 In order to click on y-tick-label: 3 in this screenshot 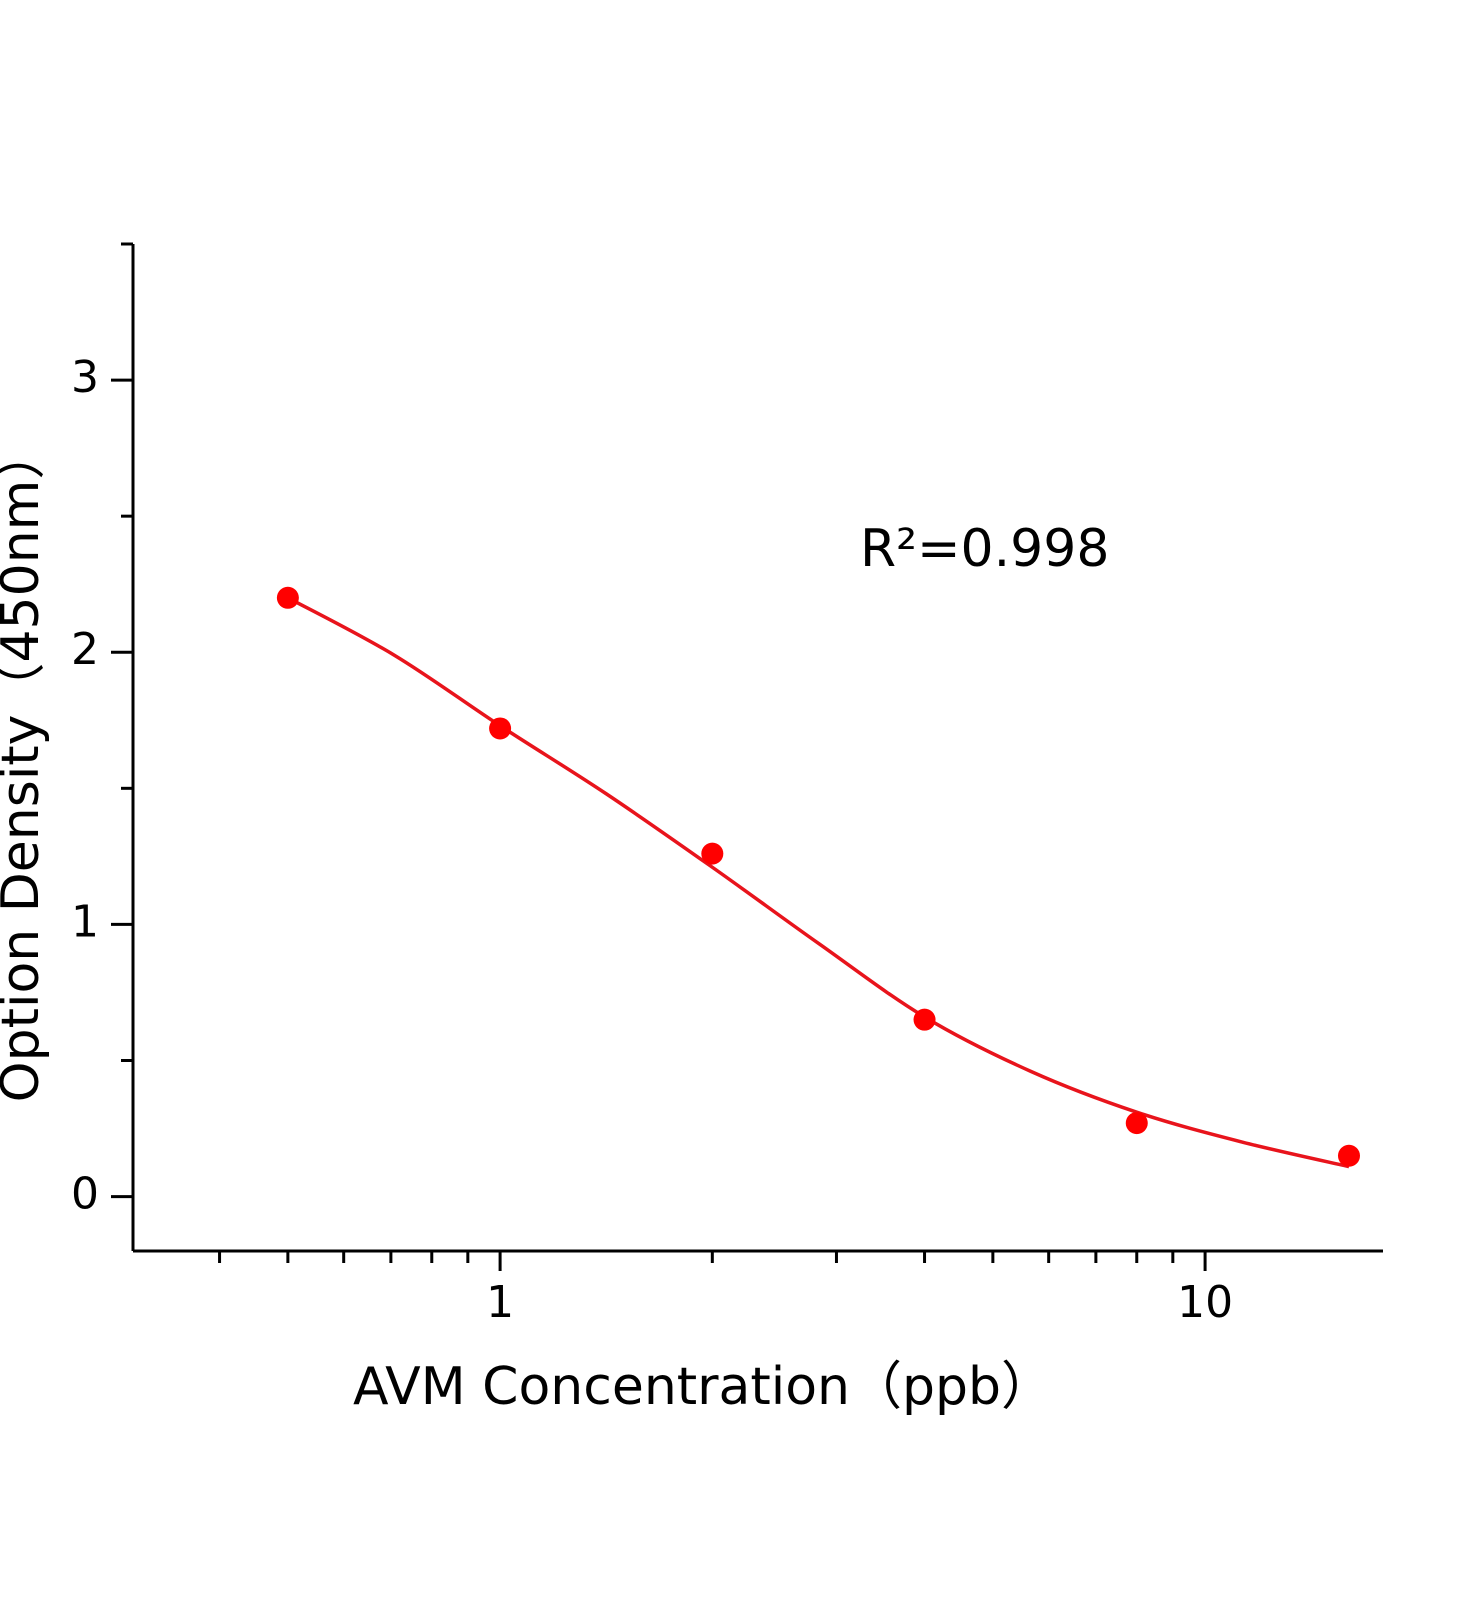, I will do `click(85, 377)`.